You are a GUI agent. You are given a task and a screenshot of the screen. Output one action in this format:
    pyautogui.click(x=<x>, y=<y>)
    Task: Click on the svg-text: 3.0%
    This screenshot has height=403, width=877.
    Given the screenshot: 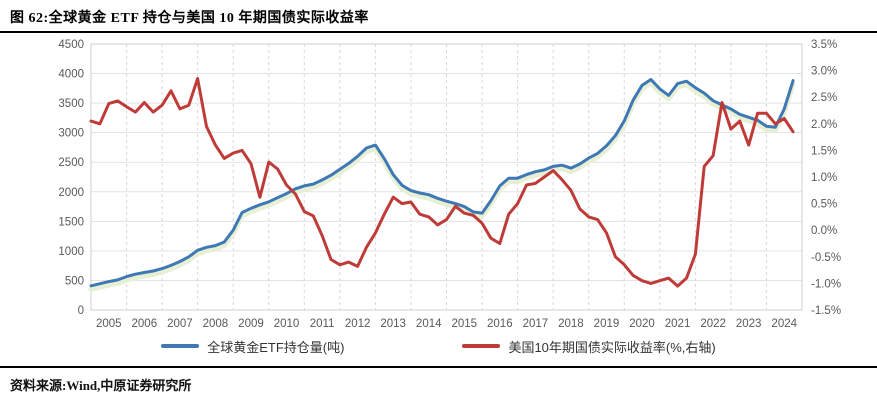 What is the action you would take?
    pyautogui.click(x=824, y=72)
    